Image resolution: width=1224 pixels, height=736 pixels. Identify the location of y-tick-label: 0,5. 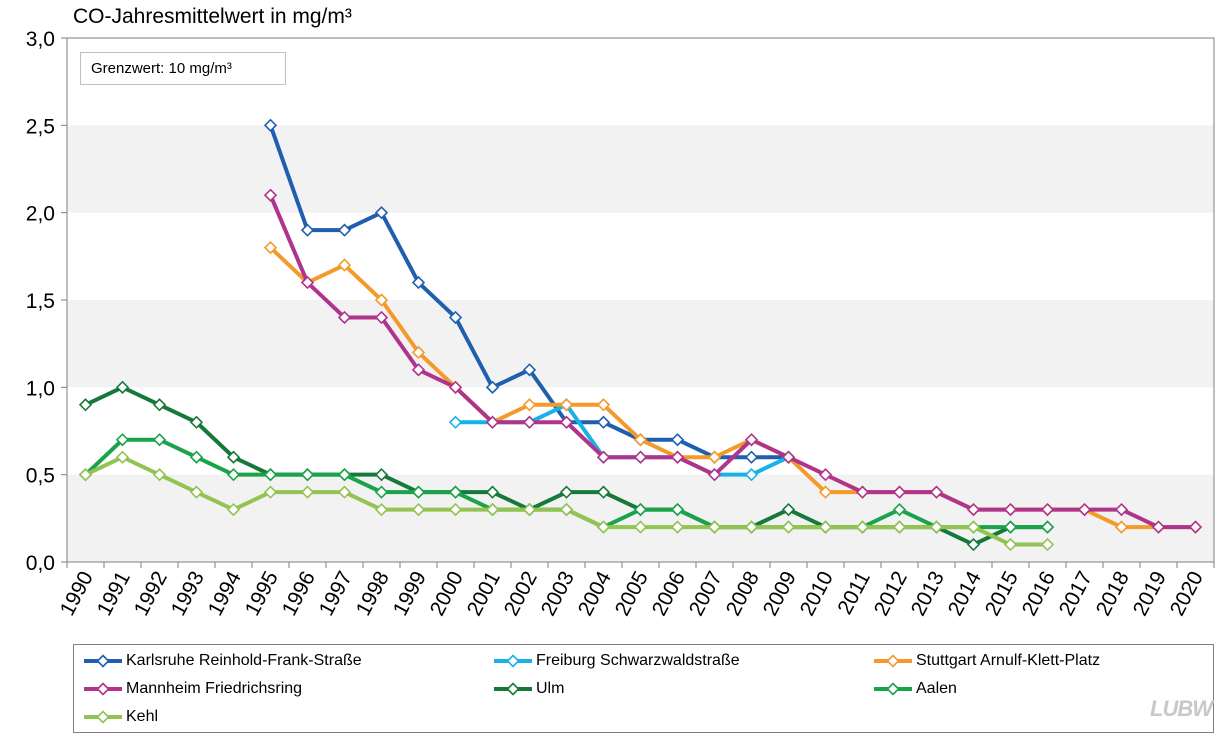
(40, 476).